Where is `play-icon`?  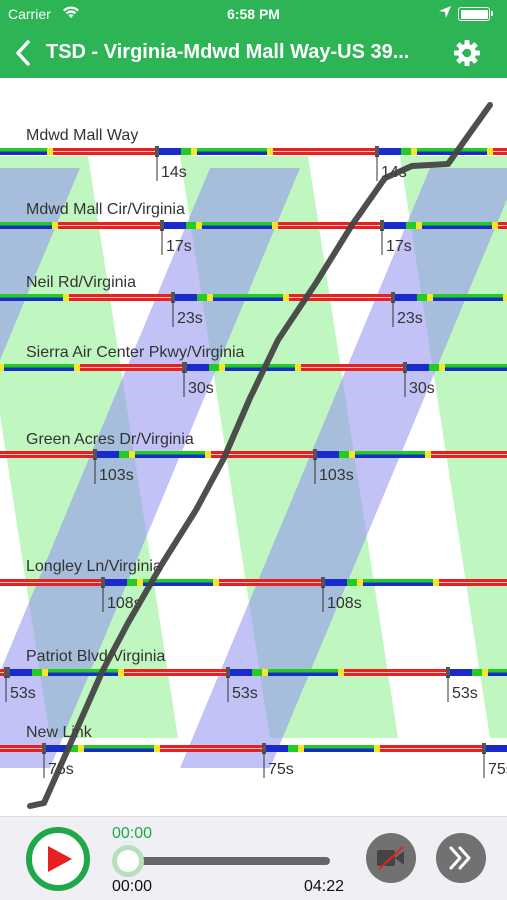 play-icon is located at coordinates (60, 859).